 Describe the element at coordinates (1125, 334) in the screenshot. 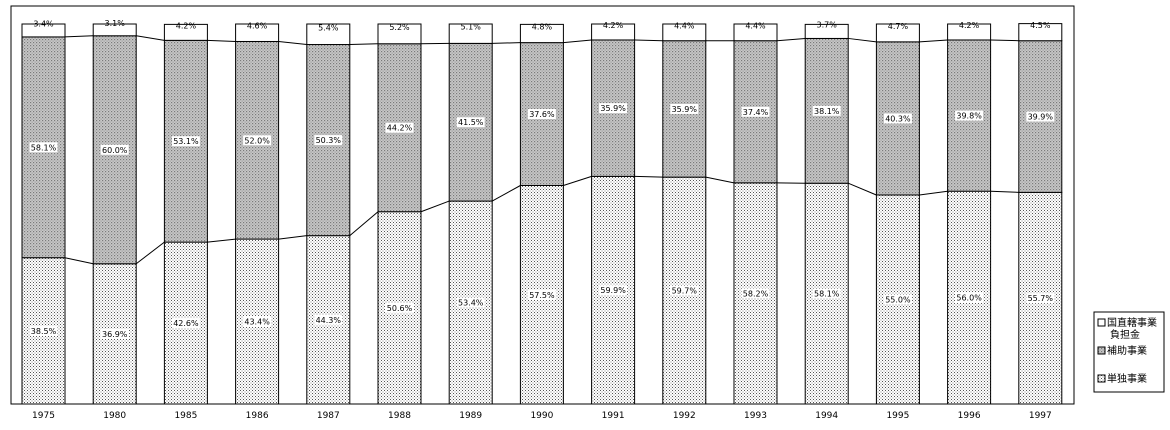

I see `legend-label: 負担金` at that location.